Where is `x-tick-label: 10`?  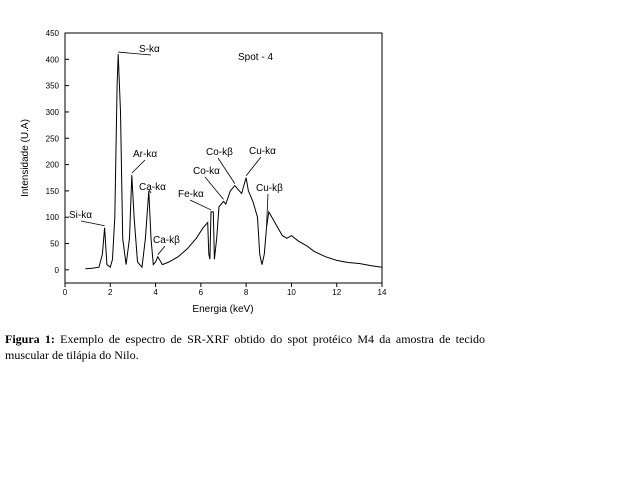
x-tick-label: 10 is located at coordinates (291, 292).